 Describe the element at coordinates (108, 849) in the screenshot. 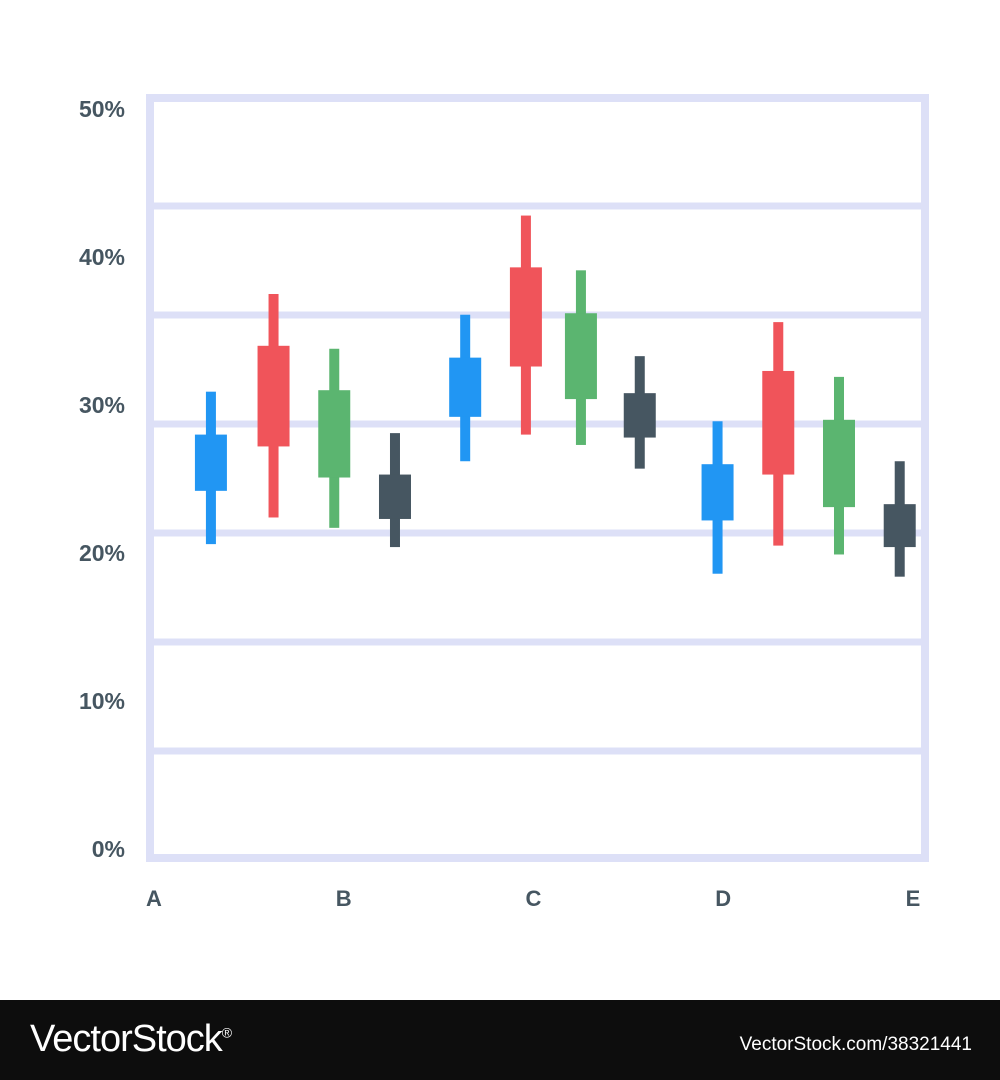

I see `y-tick-label: 0%` at that location.